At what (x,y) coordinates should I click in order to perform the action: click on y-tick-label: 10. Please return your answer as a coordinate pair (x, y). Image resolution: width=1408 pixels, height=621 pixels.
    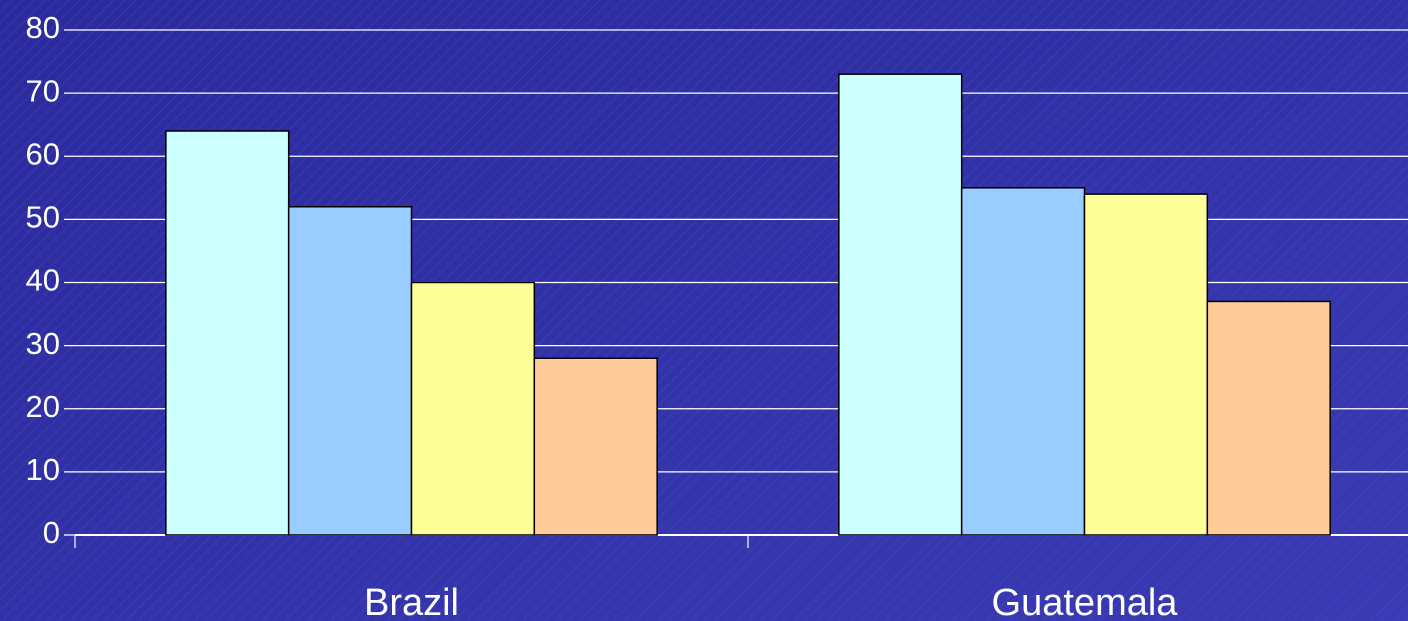
    Looking at the image, I should click on (43, 469).